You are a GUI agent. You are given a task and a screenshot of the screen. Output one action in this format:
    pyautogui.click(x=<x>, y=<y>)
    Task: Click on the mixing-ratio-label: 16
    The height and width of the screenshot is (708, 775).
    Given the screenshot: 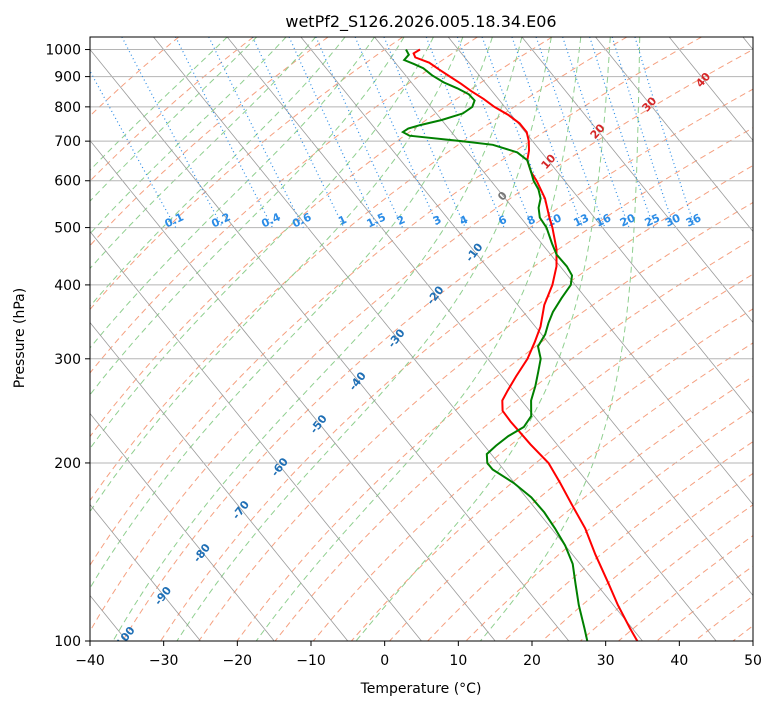 What is the action you would take?
    pyautogui.click(x=604, y=220)
    